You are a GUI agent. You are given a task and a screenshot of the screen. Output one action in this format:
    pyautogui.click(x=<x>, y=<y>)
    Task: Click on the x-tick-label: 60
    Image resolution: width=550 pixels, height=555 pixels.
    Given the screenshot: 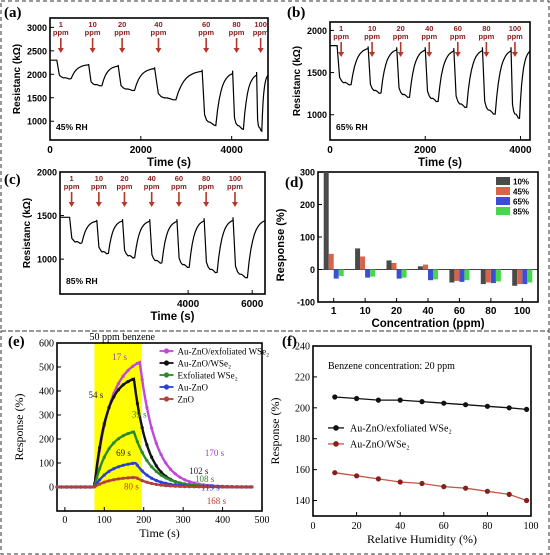 What is the action you would take?
    pyautogui.click(x=460, y=311)
    